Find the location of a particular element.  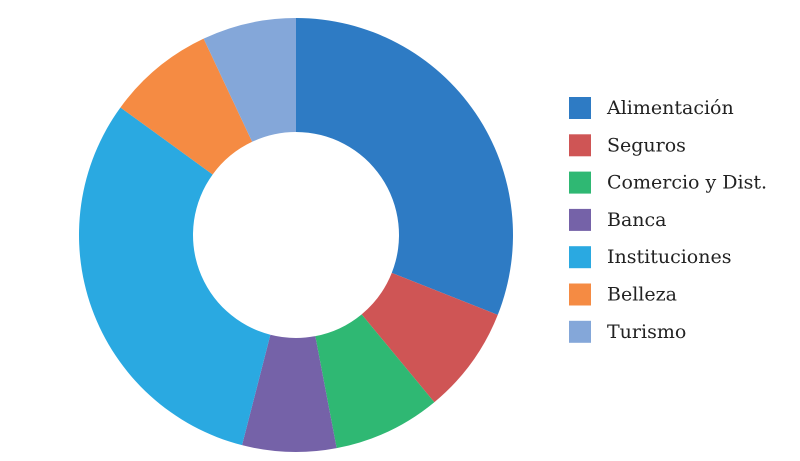

legend-label: Seguros is located at coordinates (646, 145).